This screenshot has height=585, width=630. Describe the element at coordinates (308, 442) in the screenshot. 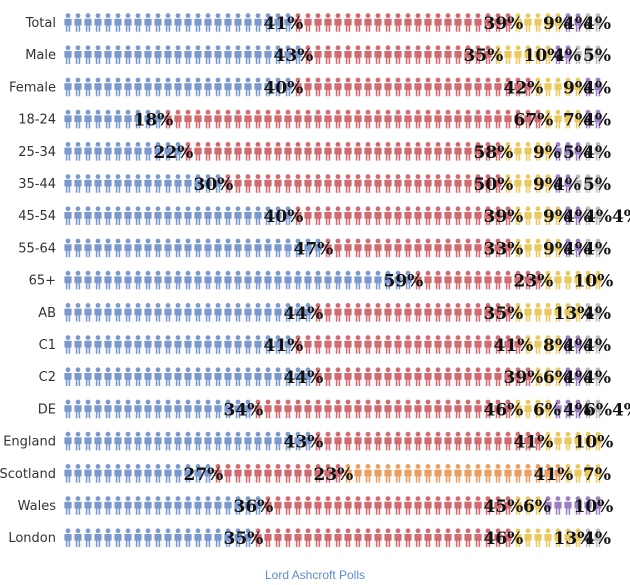

I see `chart-row: England 43% 41% 10%` at that location.